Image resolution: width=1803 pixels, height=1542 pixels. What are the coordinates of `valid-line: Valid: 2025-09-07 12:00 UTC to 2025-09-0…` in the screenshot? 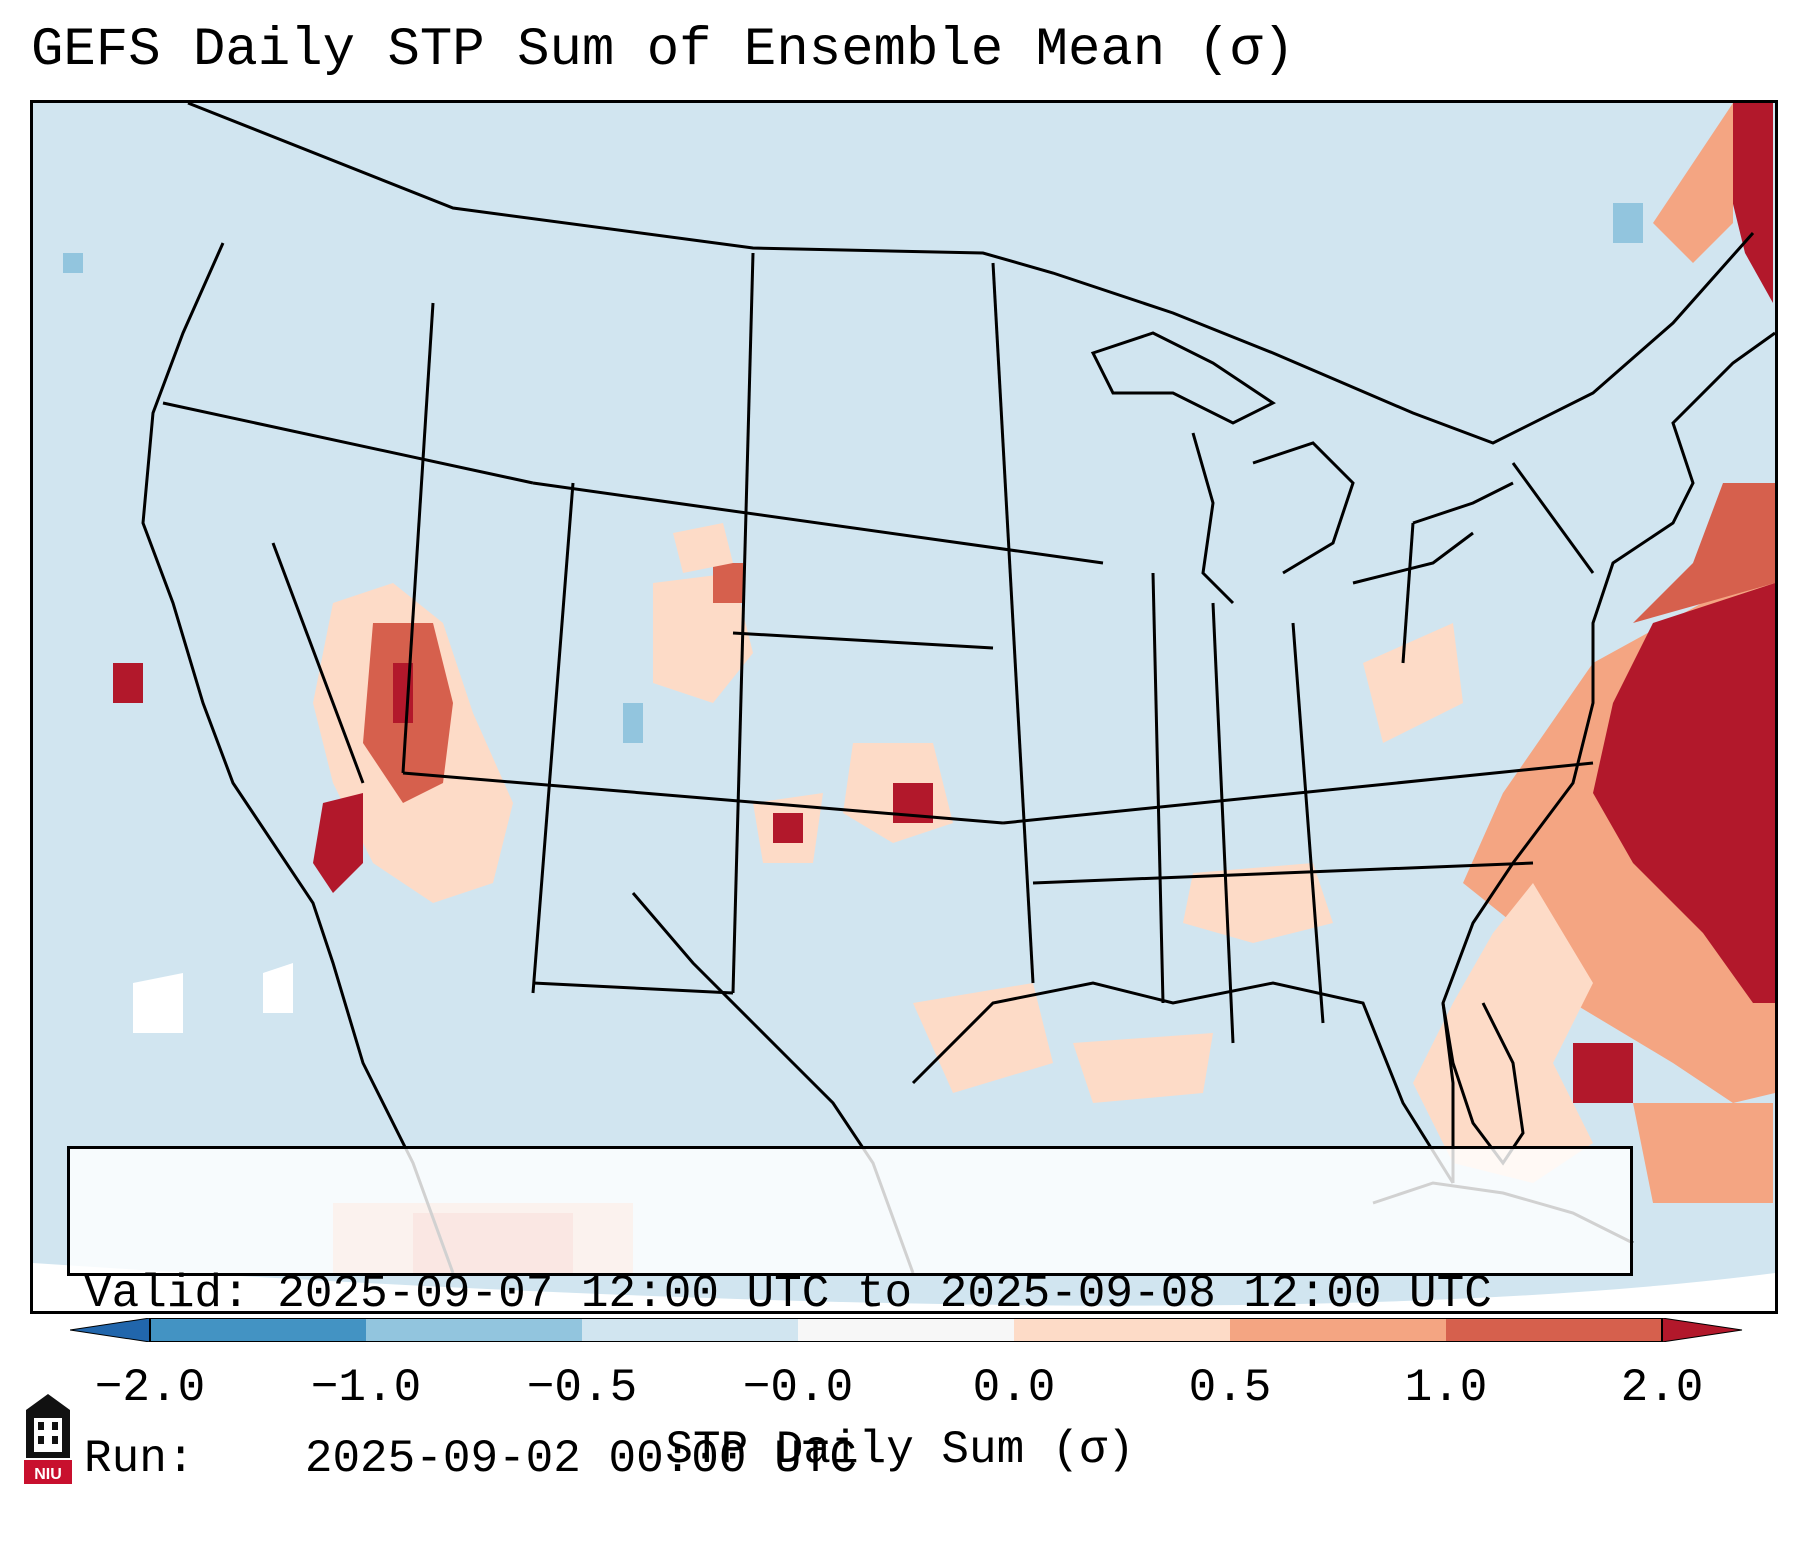 It's located at (857, 1294).